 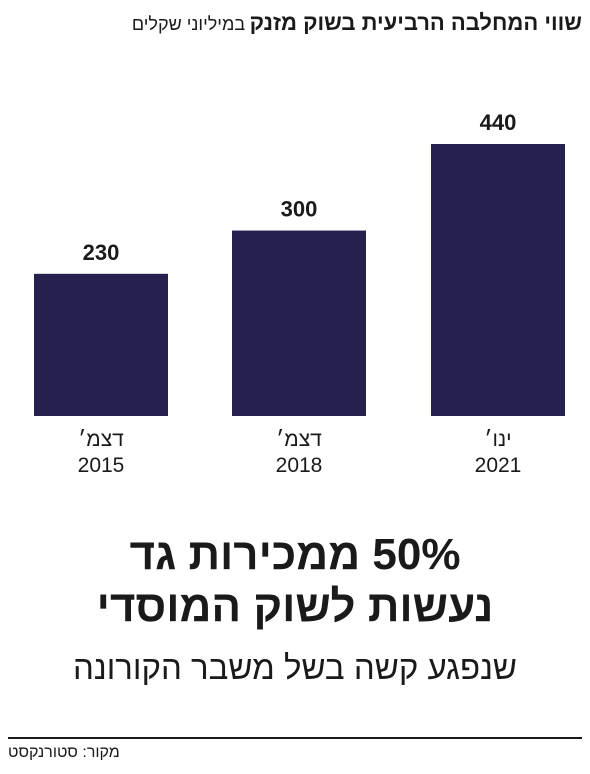 What do you see at coordinates (64, 752) in the screenshot?
I see `source-note: מקור: סטורנקסט` at bounding box center [64, 752].